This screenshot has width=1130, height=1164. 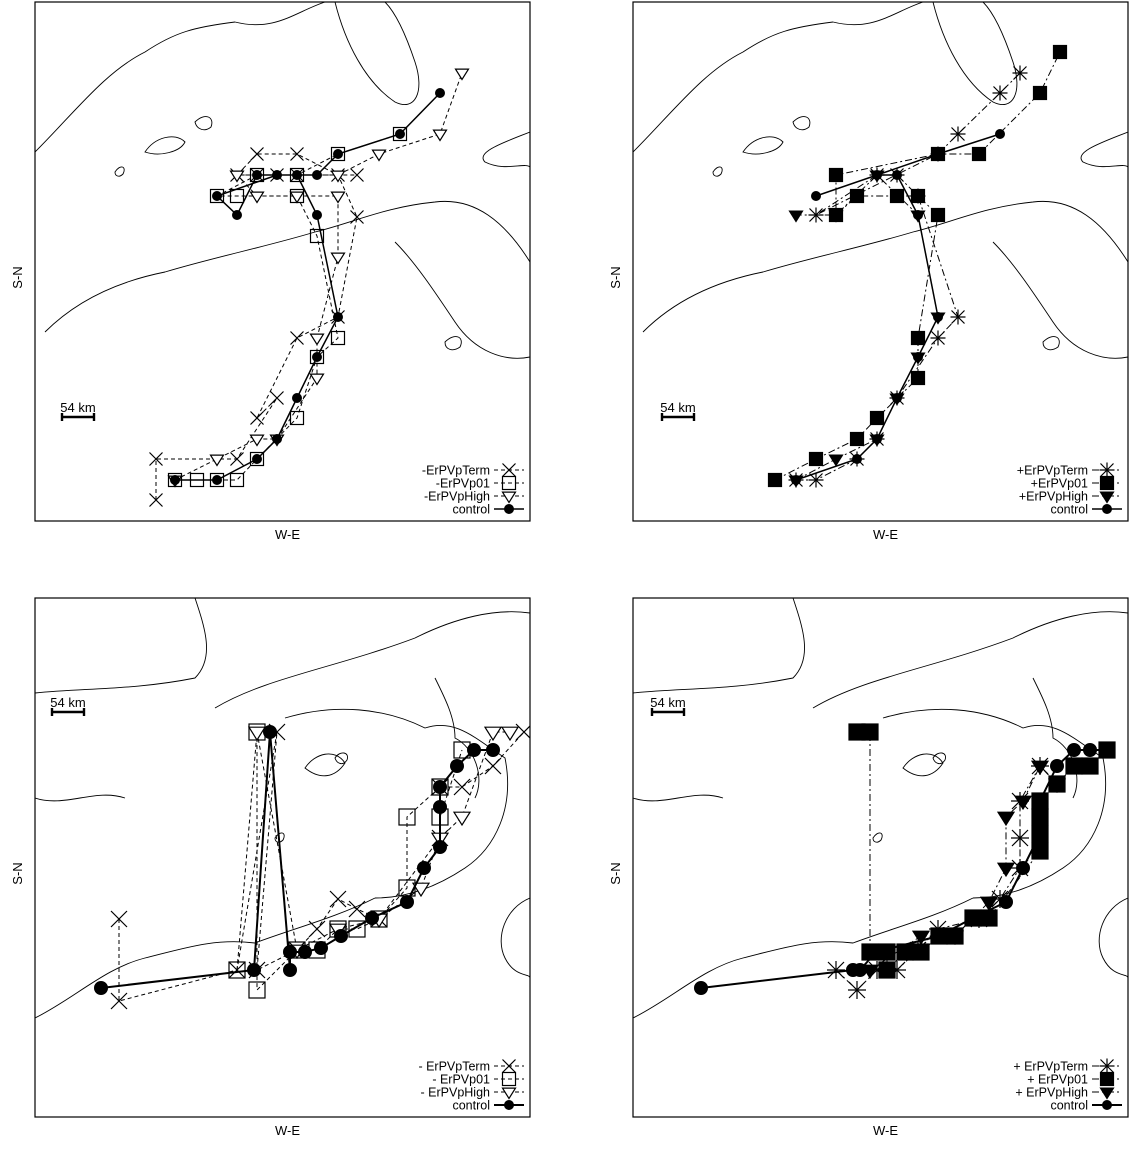 I want to click on legend-label: -ErPVpTerm, so click(x=456, y=471).